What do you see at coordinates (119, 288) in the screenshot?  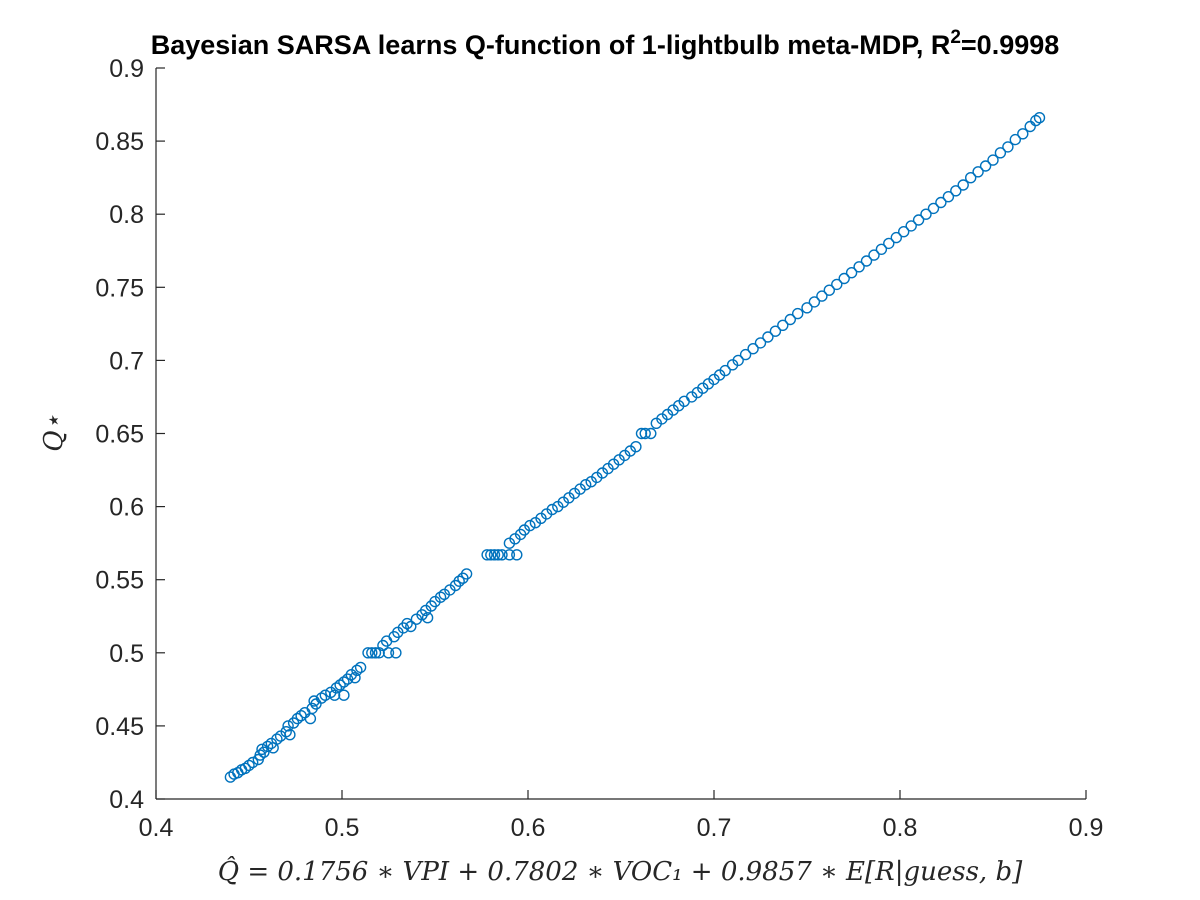 I see `y-tick-label: 0.75` at bounding box center [119, 288].